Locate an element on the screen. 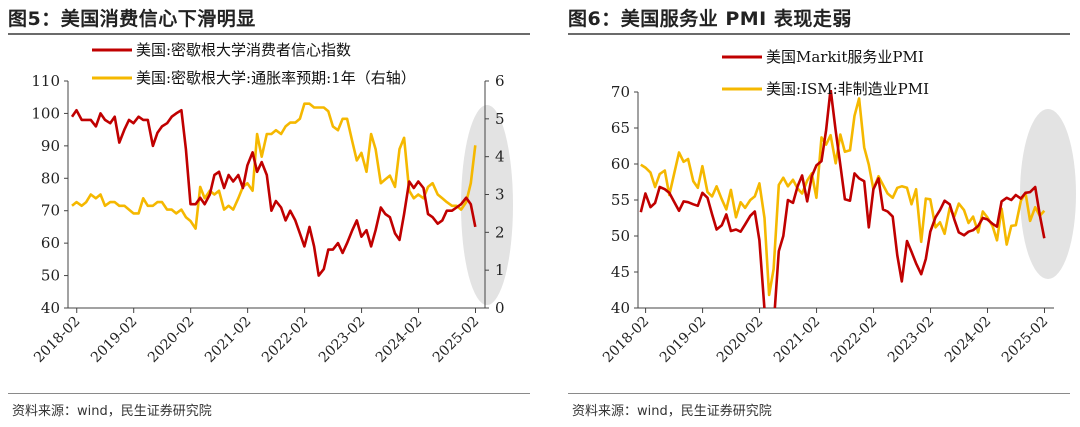  y-tick-label-right: 5 is located at coordinates (500, 119).